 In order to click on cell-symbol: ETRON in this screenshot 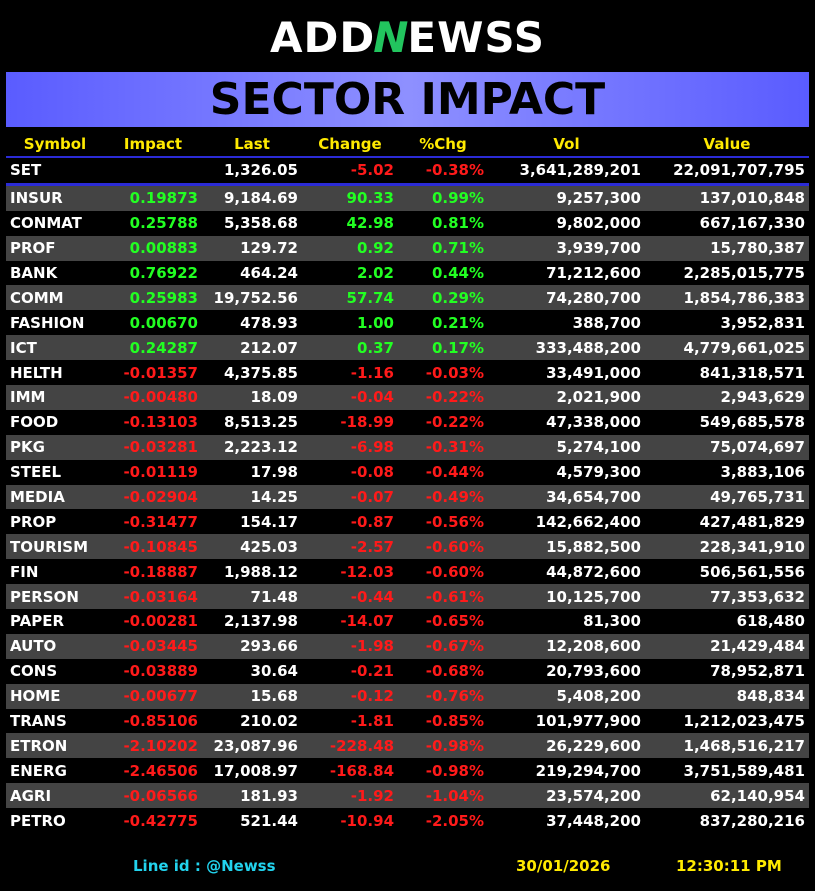, I will do `click(55, 746)`.